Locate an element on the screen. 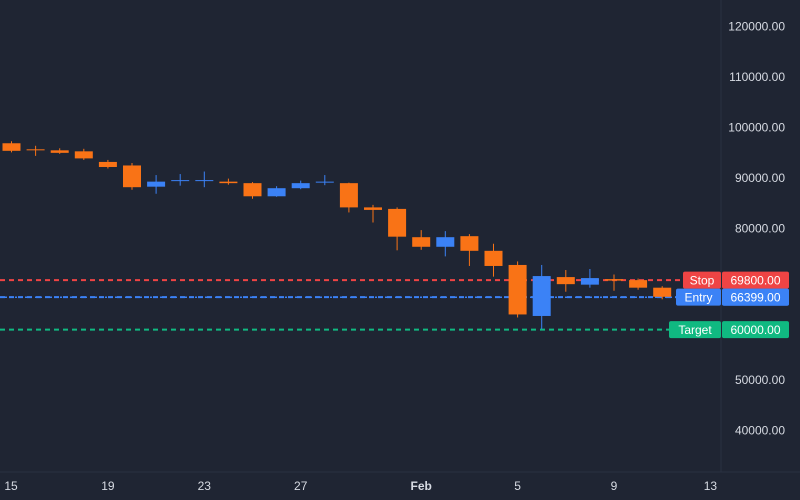  x-tick-label: Feb is located at coordinates (421, 486).